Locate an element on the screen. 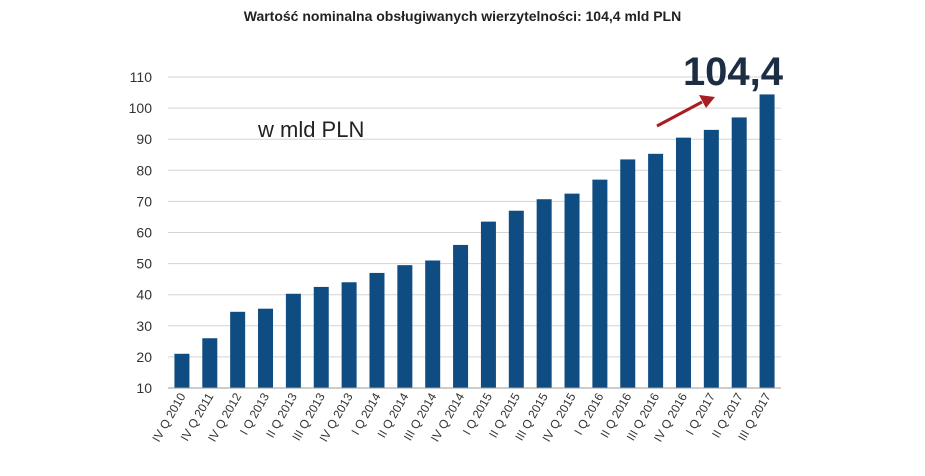 The image size is (925, 476). y-tick-label: 60 is located at coordinates (144, 233).